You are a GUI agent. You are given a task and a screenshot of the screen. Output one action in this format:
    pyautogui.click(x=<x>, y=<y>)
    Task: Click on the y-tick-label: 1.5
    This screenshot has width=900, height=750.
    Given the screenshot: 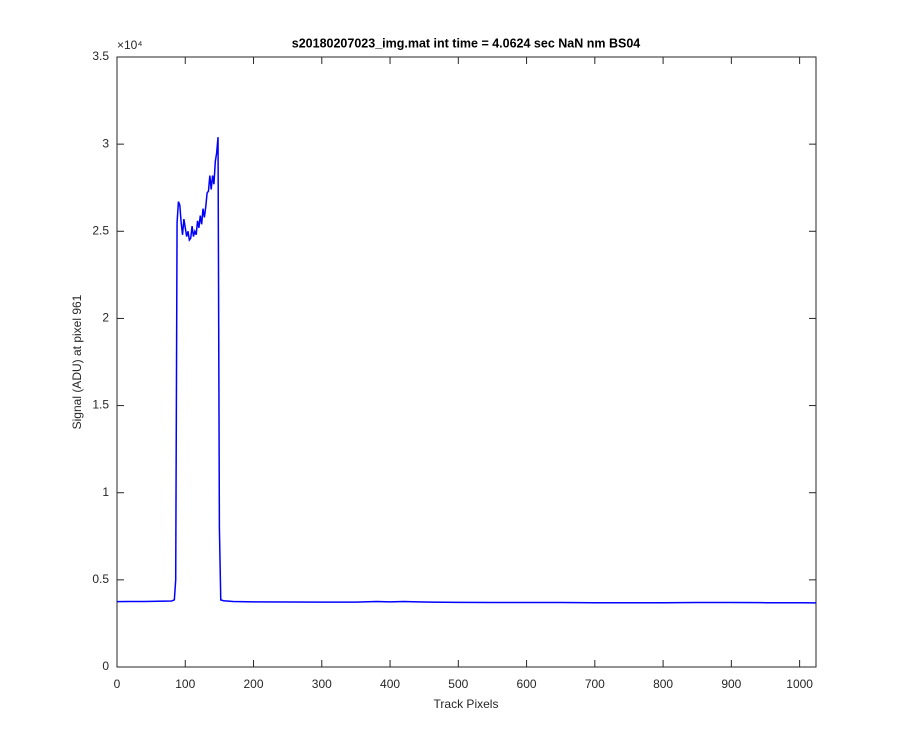 What is the action you would take?
    pyautogui.click(x=100, y=405)
    